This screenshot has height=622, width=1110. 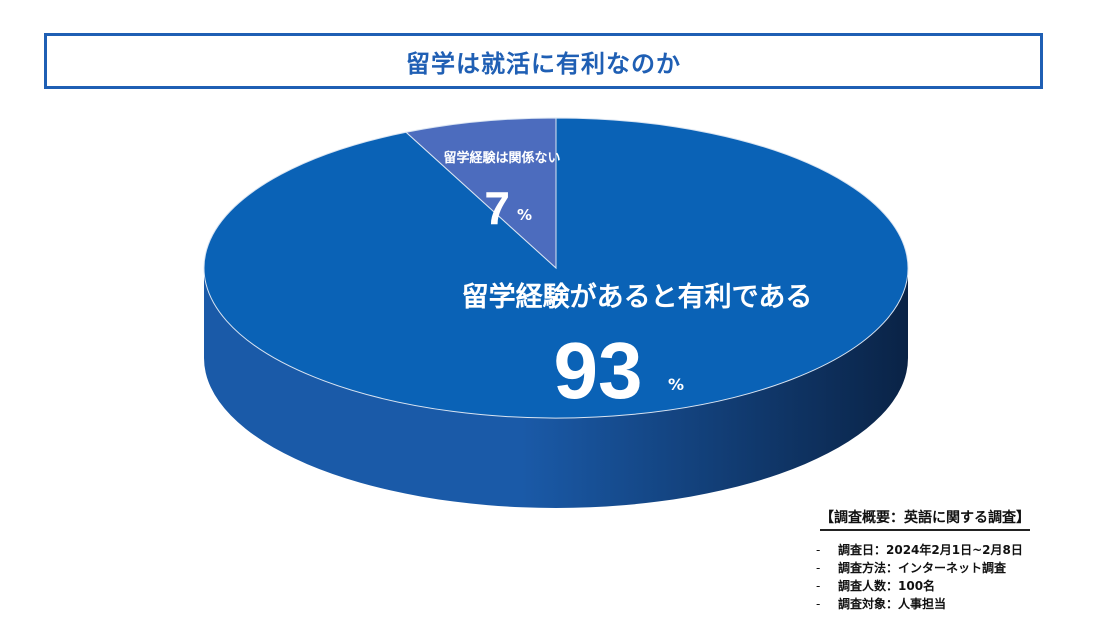 What do you see at coordinates (501, 158) in the screenshot?
I see `slice-label-unrelated: 留学経験は関係ない` at bounding box center [501, 158].